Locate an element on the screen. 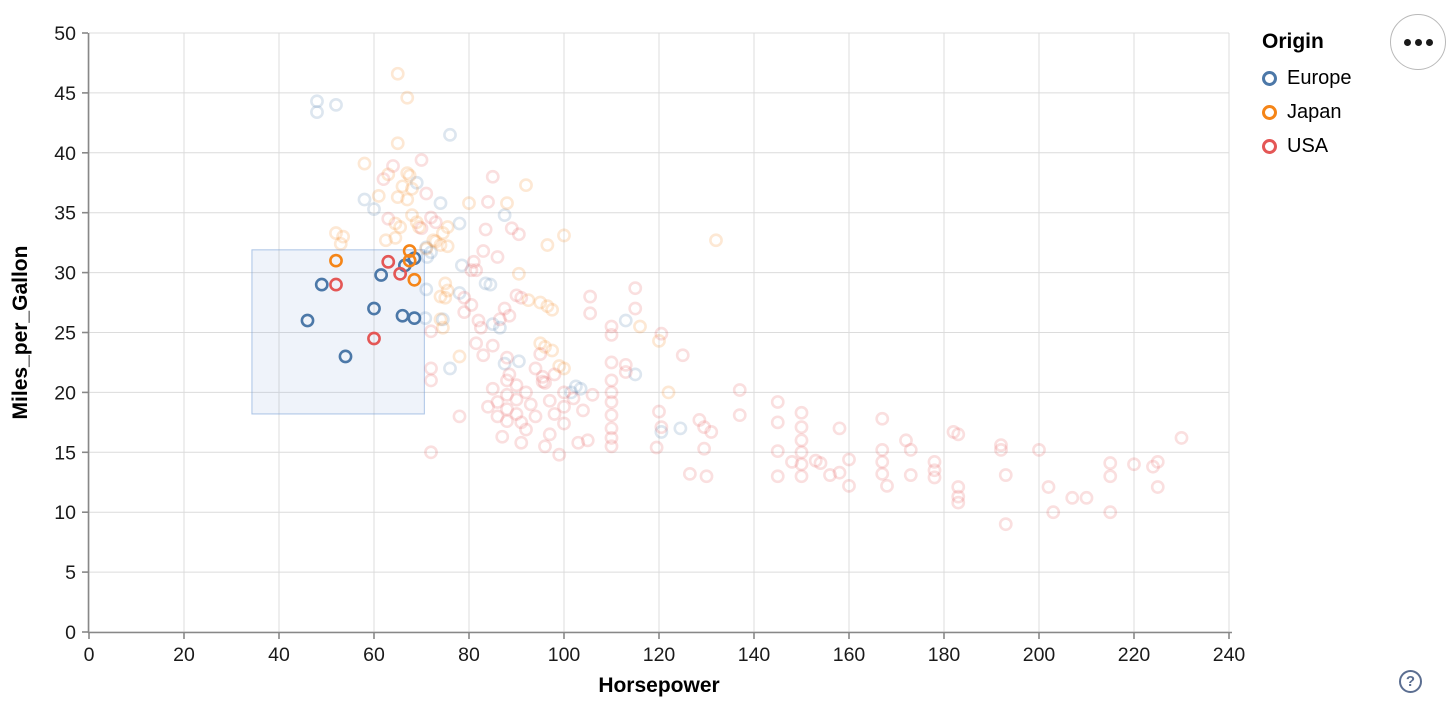 The width and height of the screenshot is (1454, 712). legend-item-japan: Japan is located at coordinates (1307, 112).